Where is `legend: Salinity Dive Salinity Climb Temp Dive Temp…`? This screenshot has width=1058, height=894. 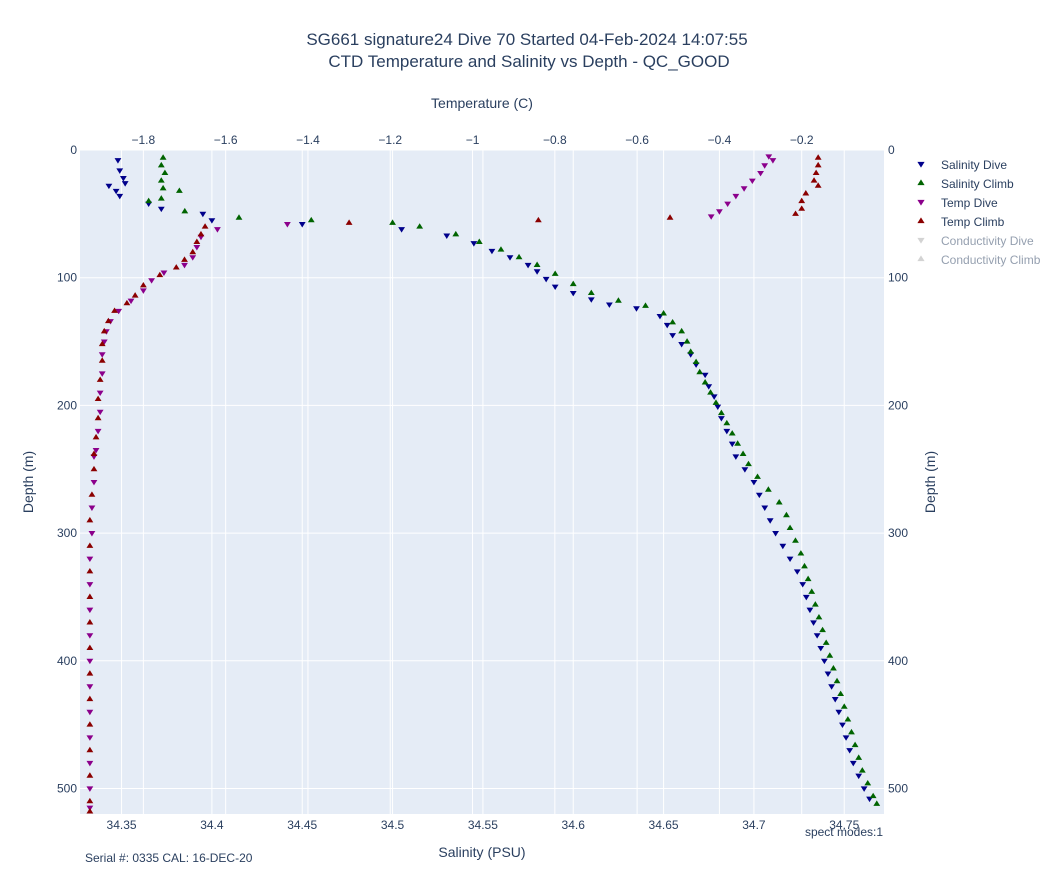 legend: Salinity Dive Salinity Climb Temp Dive Temp… is located at coordinates (979, 212).